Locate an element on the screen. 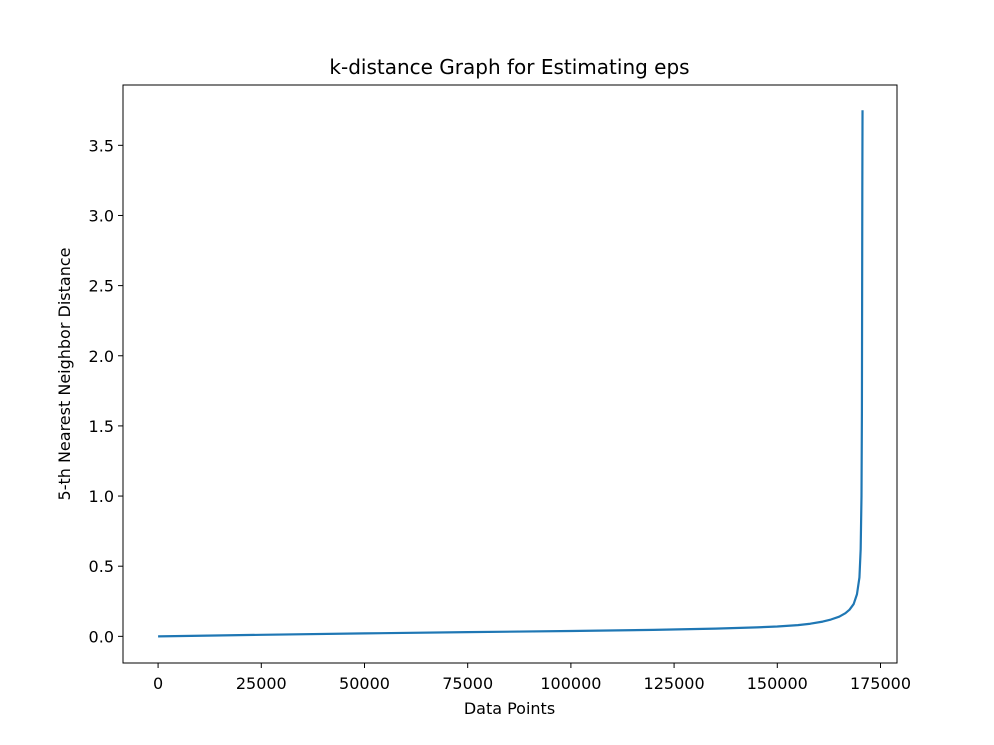  y-tick-label: 1.0 is located at coordinates (101, 496).